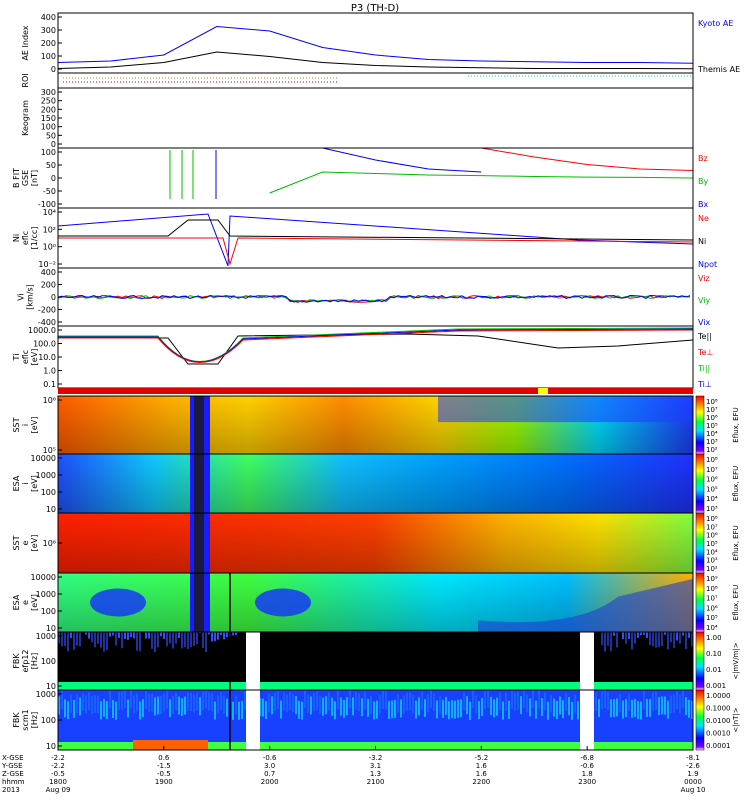 This screenshot has height=800, width=750. Describe the element at coordinates (13, 758) in the screenshot. I see `axis-row-label: X-GSE` at that location.